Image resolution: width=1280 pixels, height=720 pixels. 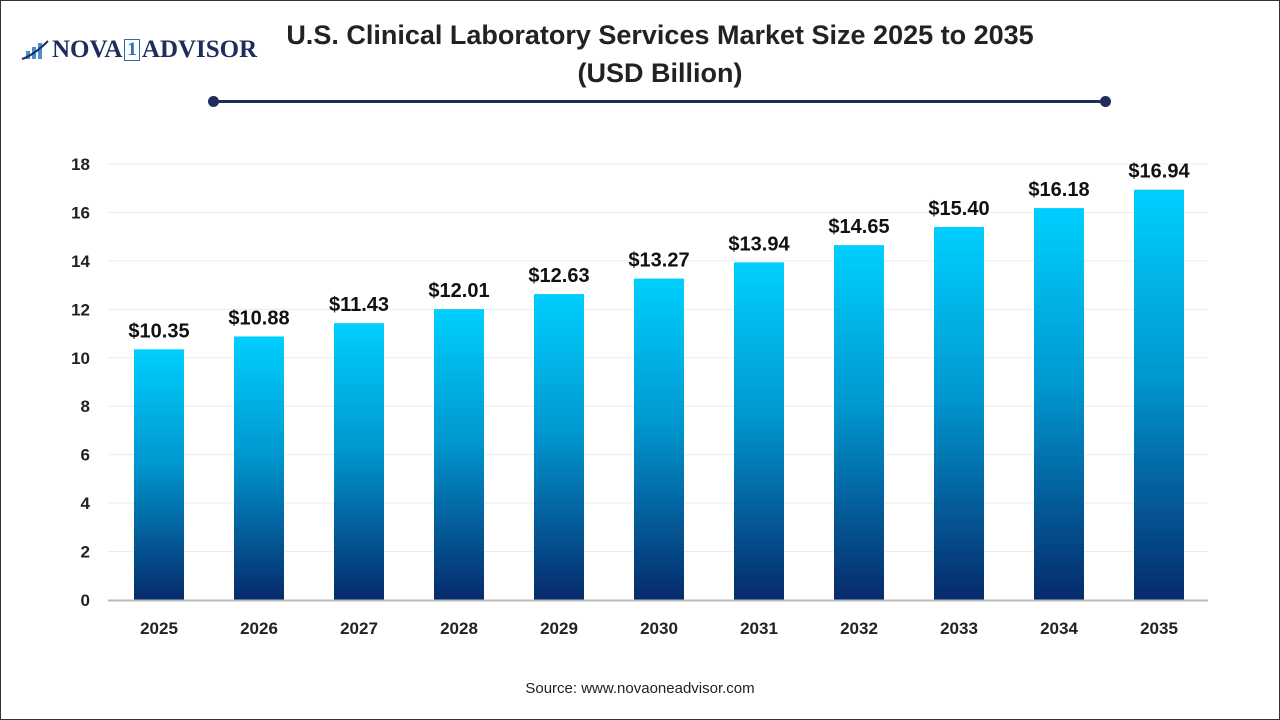 What do you see at coordinates (259, 468) in the screenshot?
I see `bar-2026` at bounding box center [259, 468].